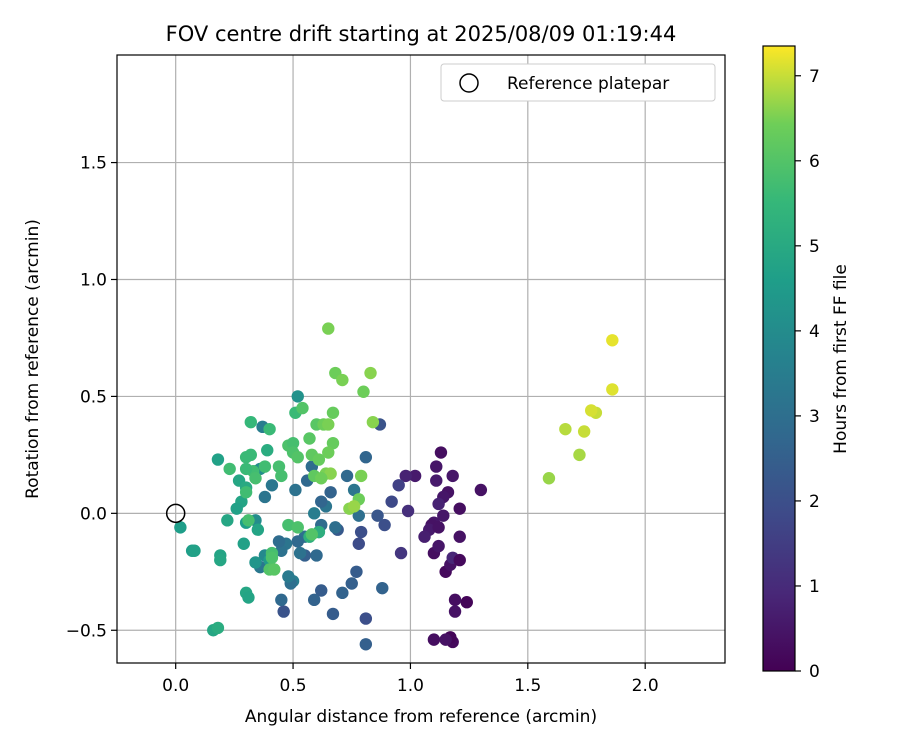 The width and height of the screenshot is (900, 750). I want to click on legend-marker-reference, so click(469, 83).